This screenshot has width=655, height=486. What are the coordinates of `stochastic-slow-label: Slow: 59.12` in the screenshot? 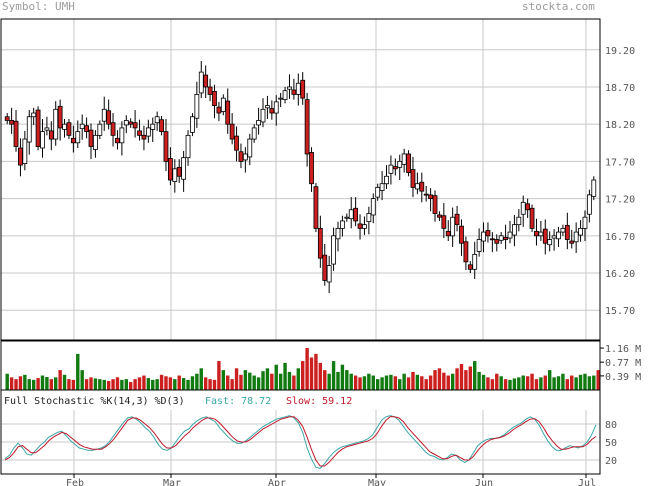 It's located at (319, 401).